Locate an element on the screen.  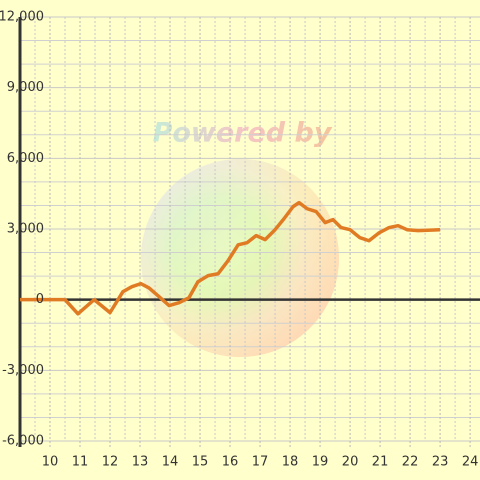
x-tick-label: 11 is located at coordinates (80, 462).